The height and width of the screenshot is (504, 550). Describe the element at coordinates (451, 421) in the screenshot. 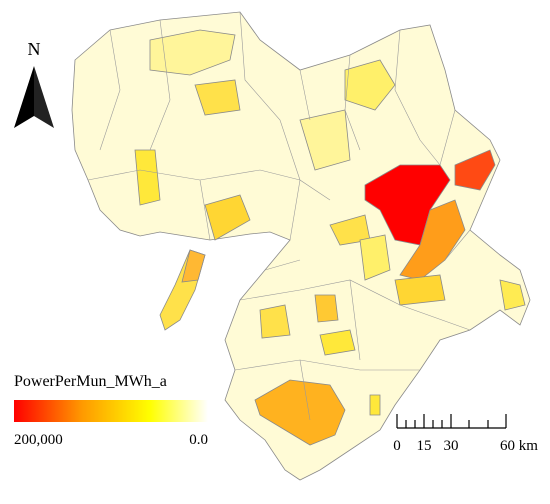

I see `scale-bar` at that location.